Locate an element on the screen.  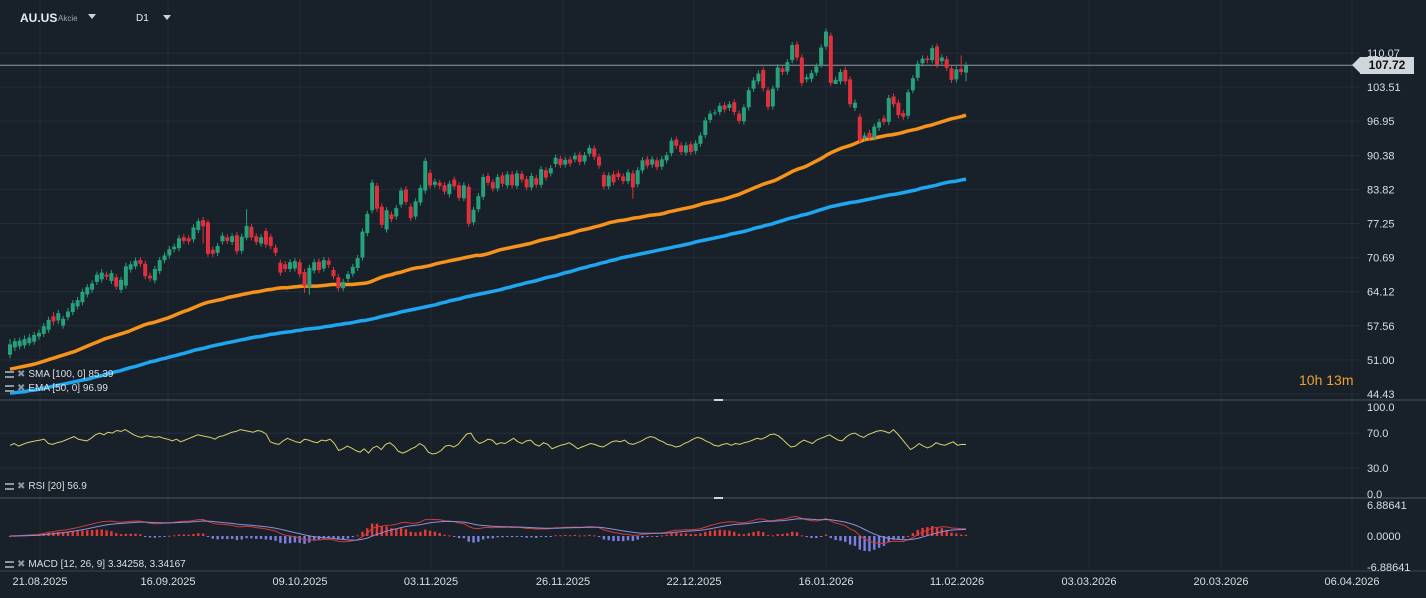
symbol-label: AU.US is located at coordinates (39, 18).